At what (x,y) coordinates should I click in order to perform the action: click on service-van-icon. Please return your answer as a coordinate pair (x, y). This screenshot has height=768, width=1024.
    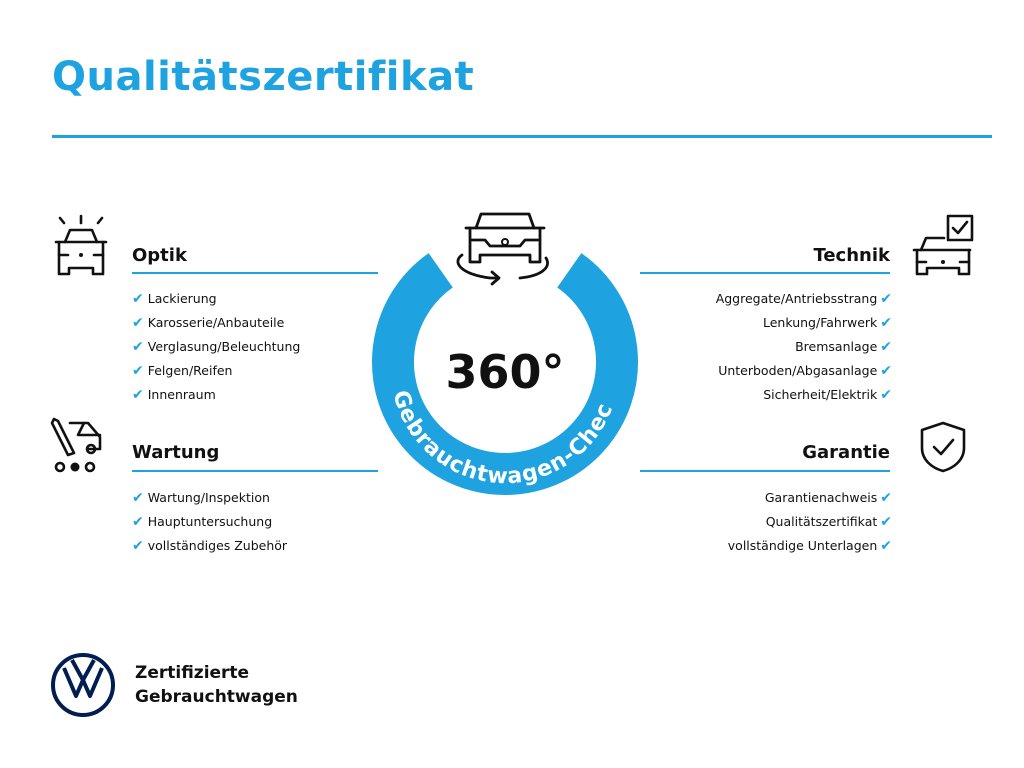
    Looking at the image, I should click on (76, 445).